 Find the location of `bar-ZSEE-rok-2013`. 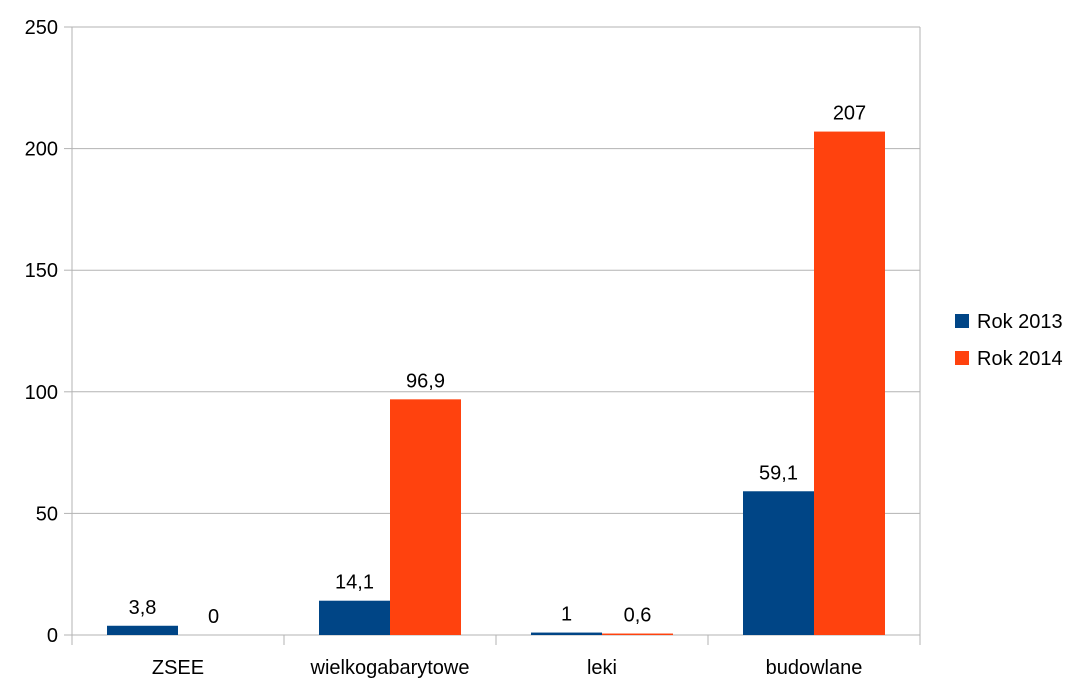

bar-ZSEE-rok-2013 is located at coordinates (142, 630).